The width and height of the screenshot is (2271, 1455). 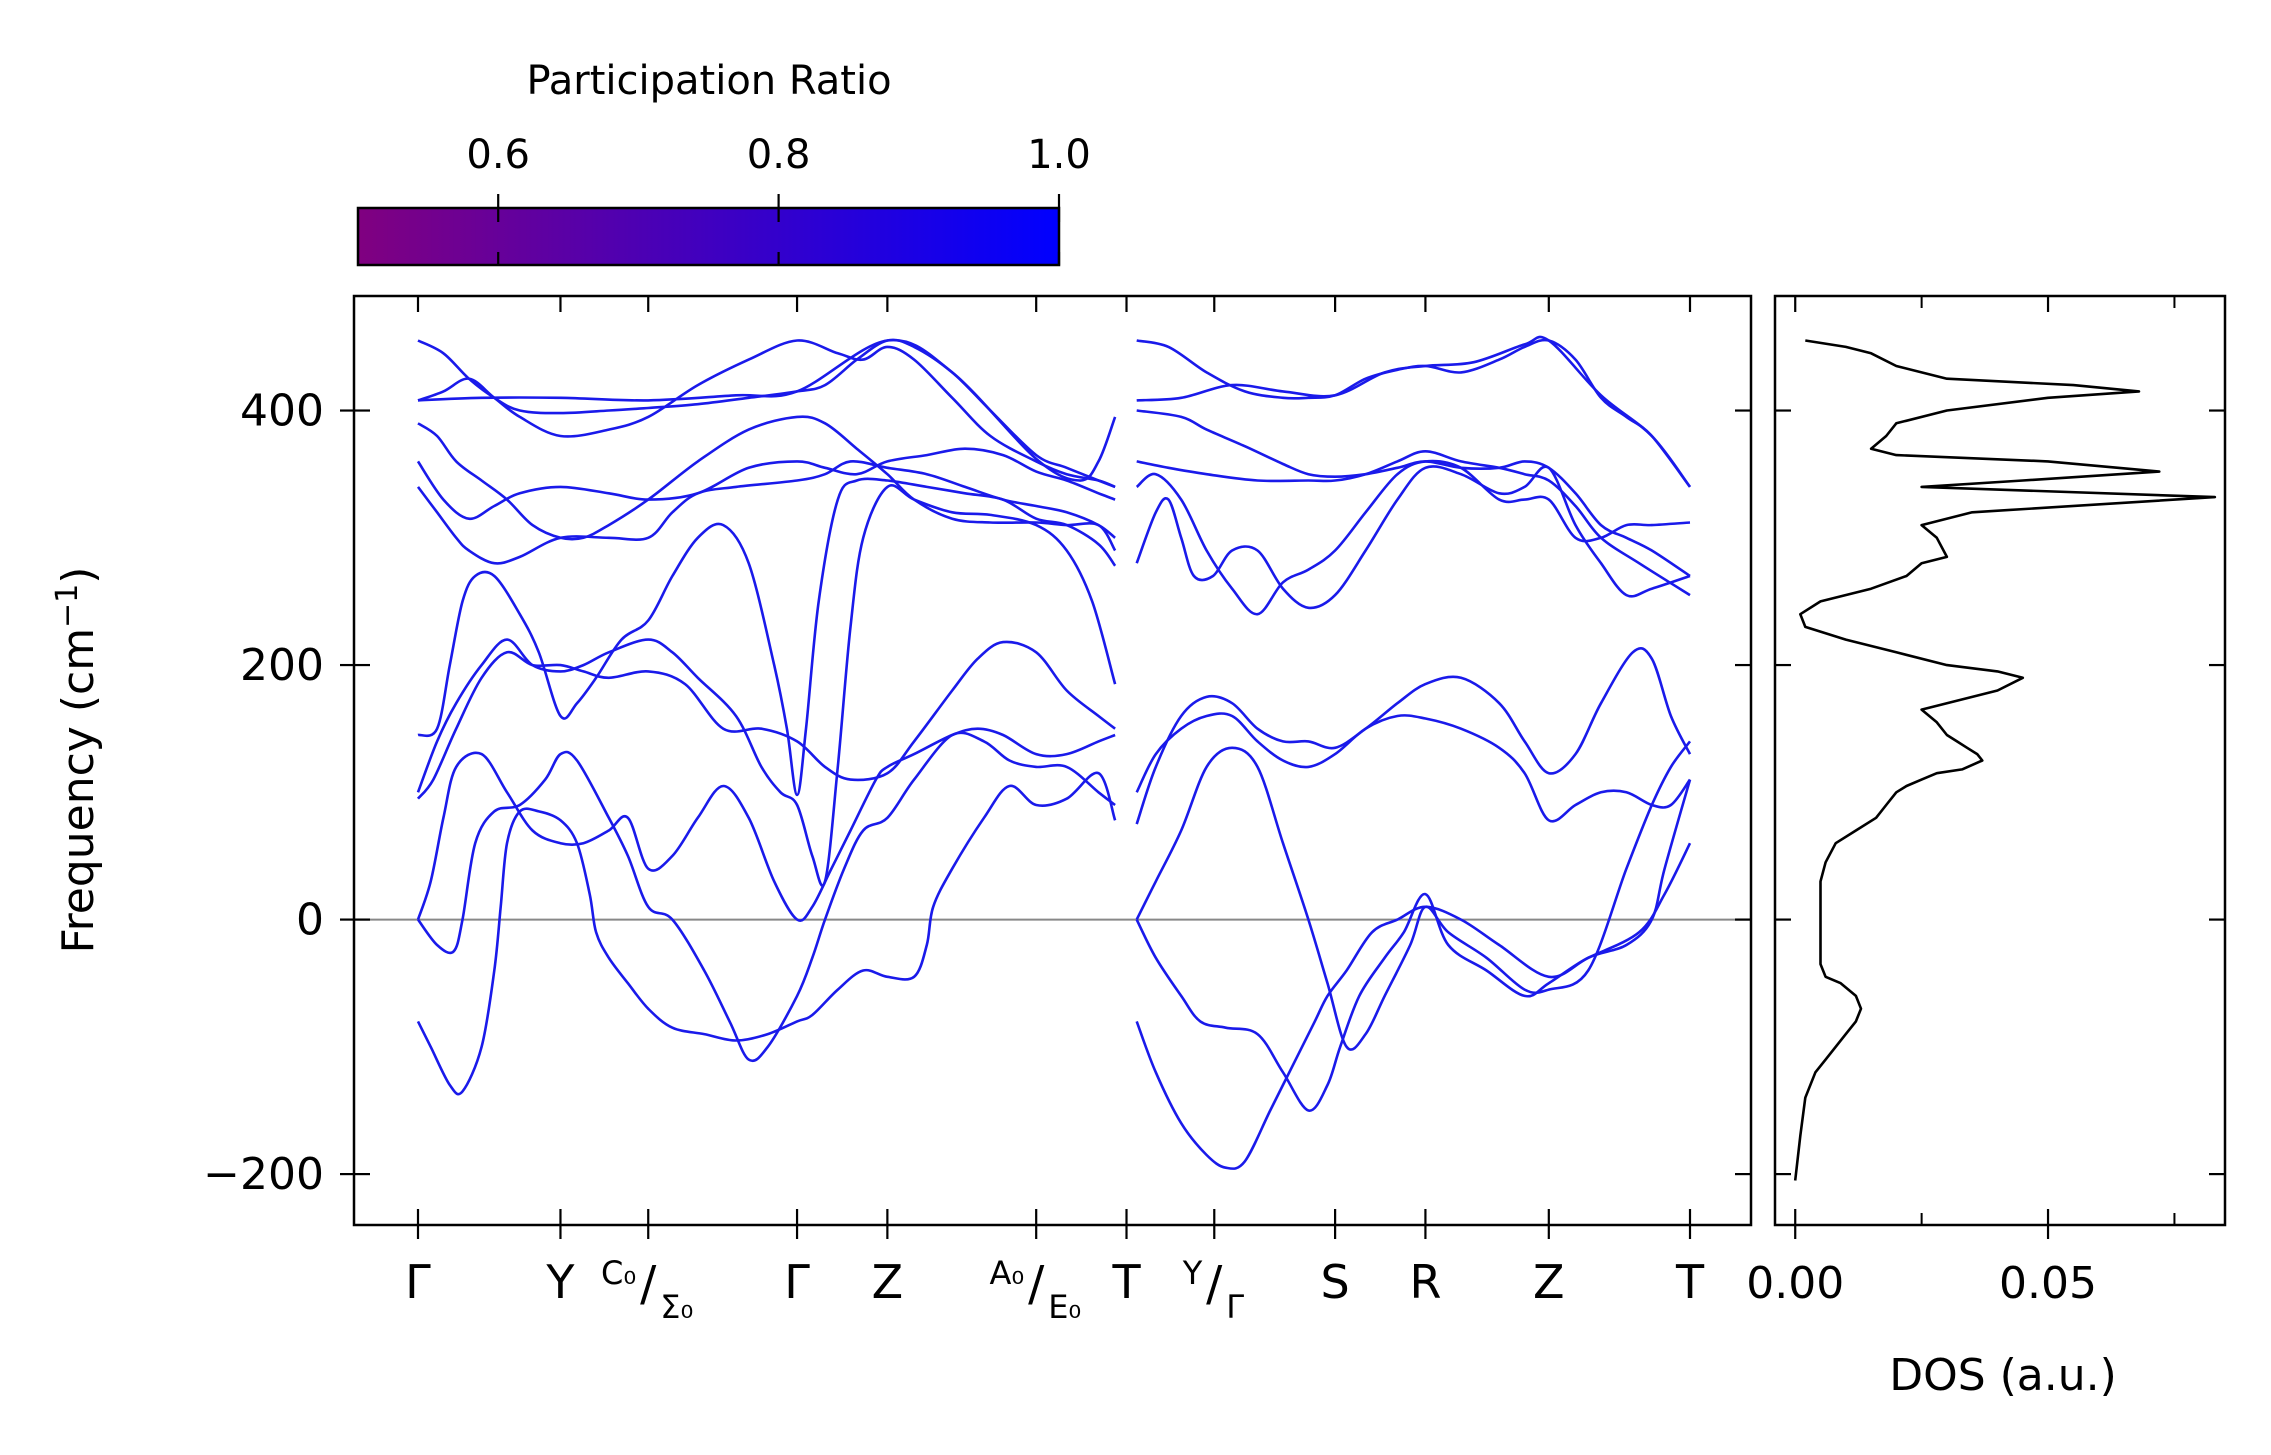 I want to click on y-axis-label: Frequency (cm−1), so click(x=77, y=760).